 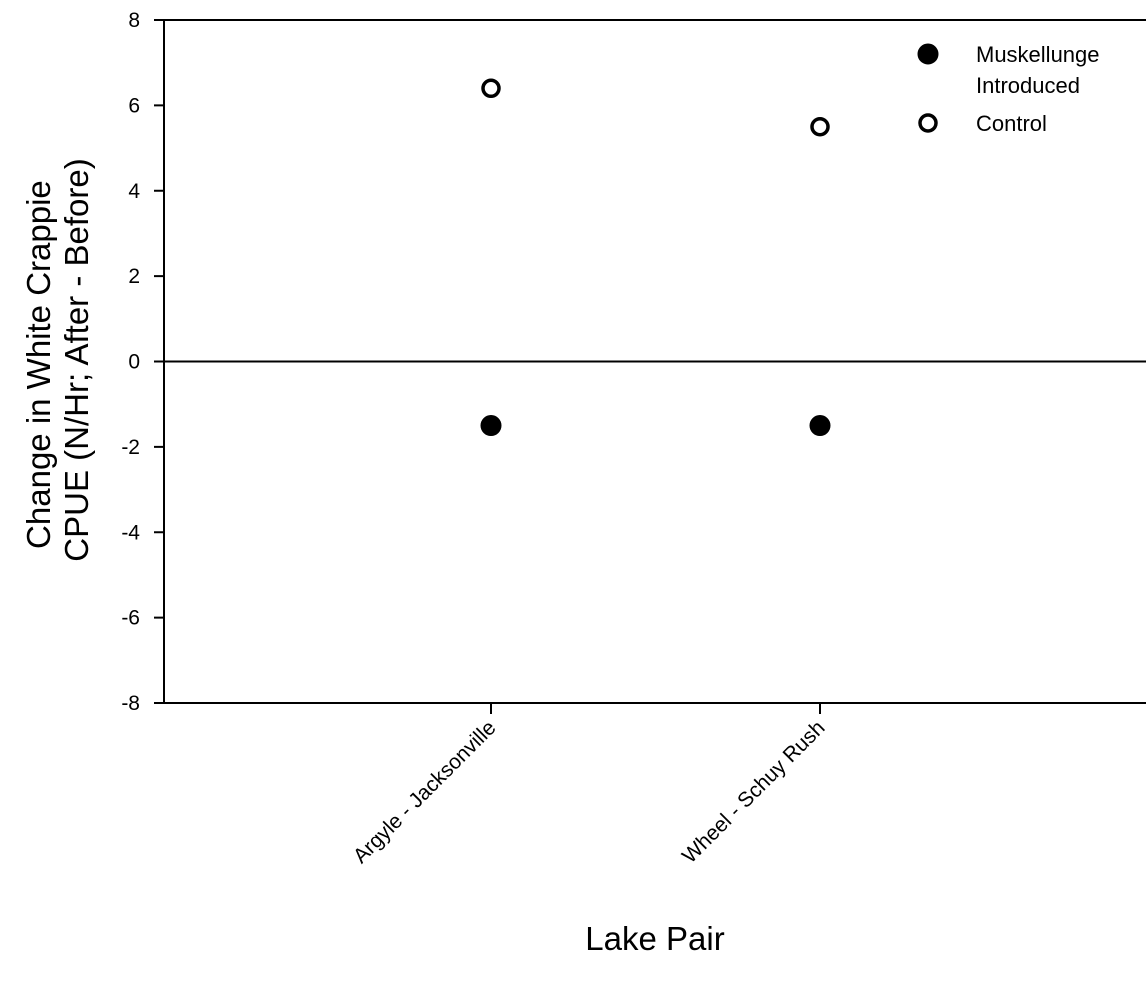 What do you see at coordinates (1028, 85) in the screenshot?
I see `legend-label: Introduced` at bounding box center [1028, 85].